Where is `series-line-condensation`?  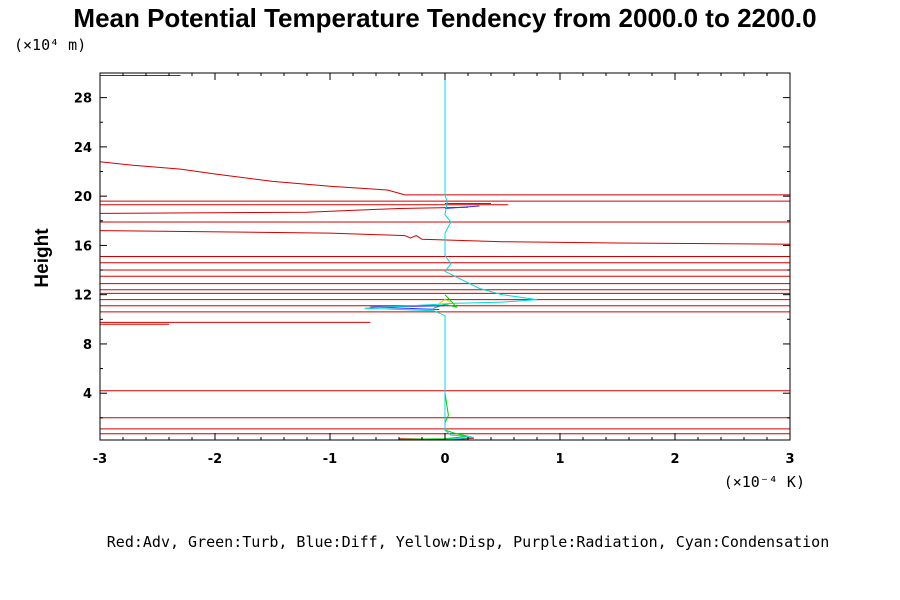
series-line-condensation is located at coordinates (451, 256).